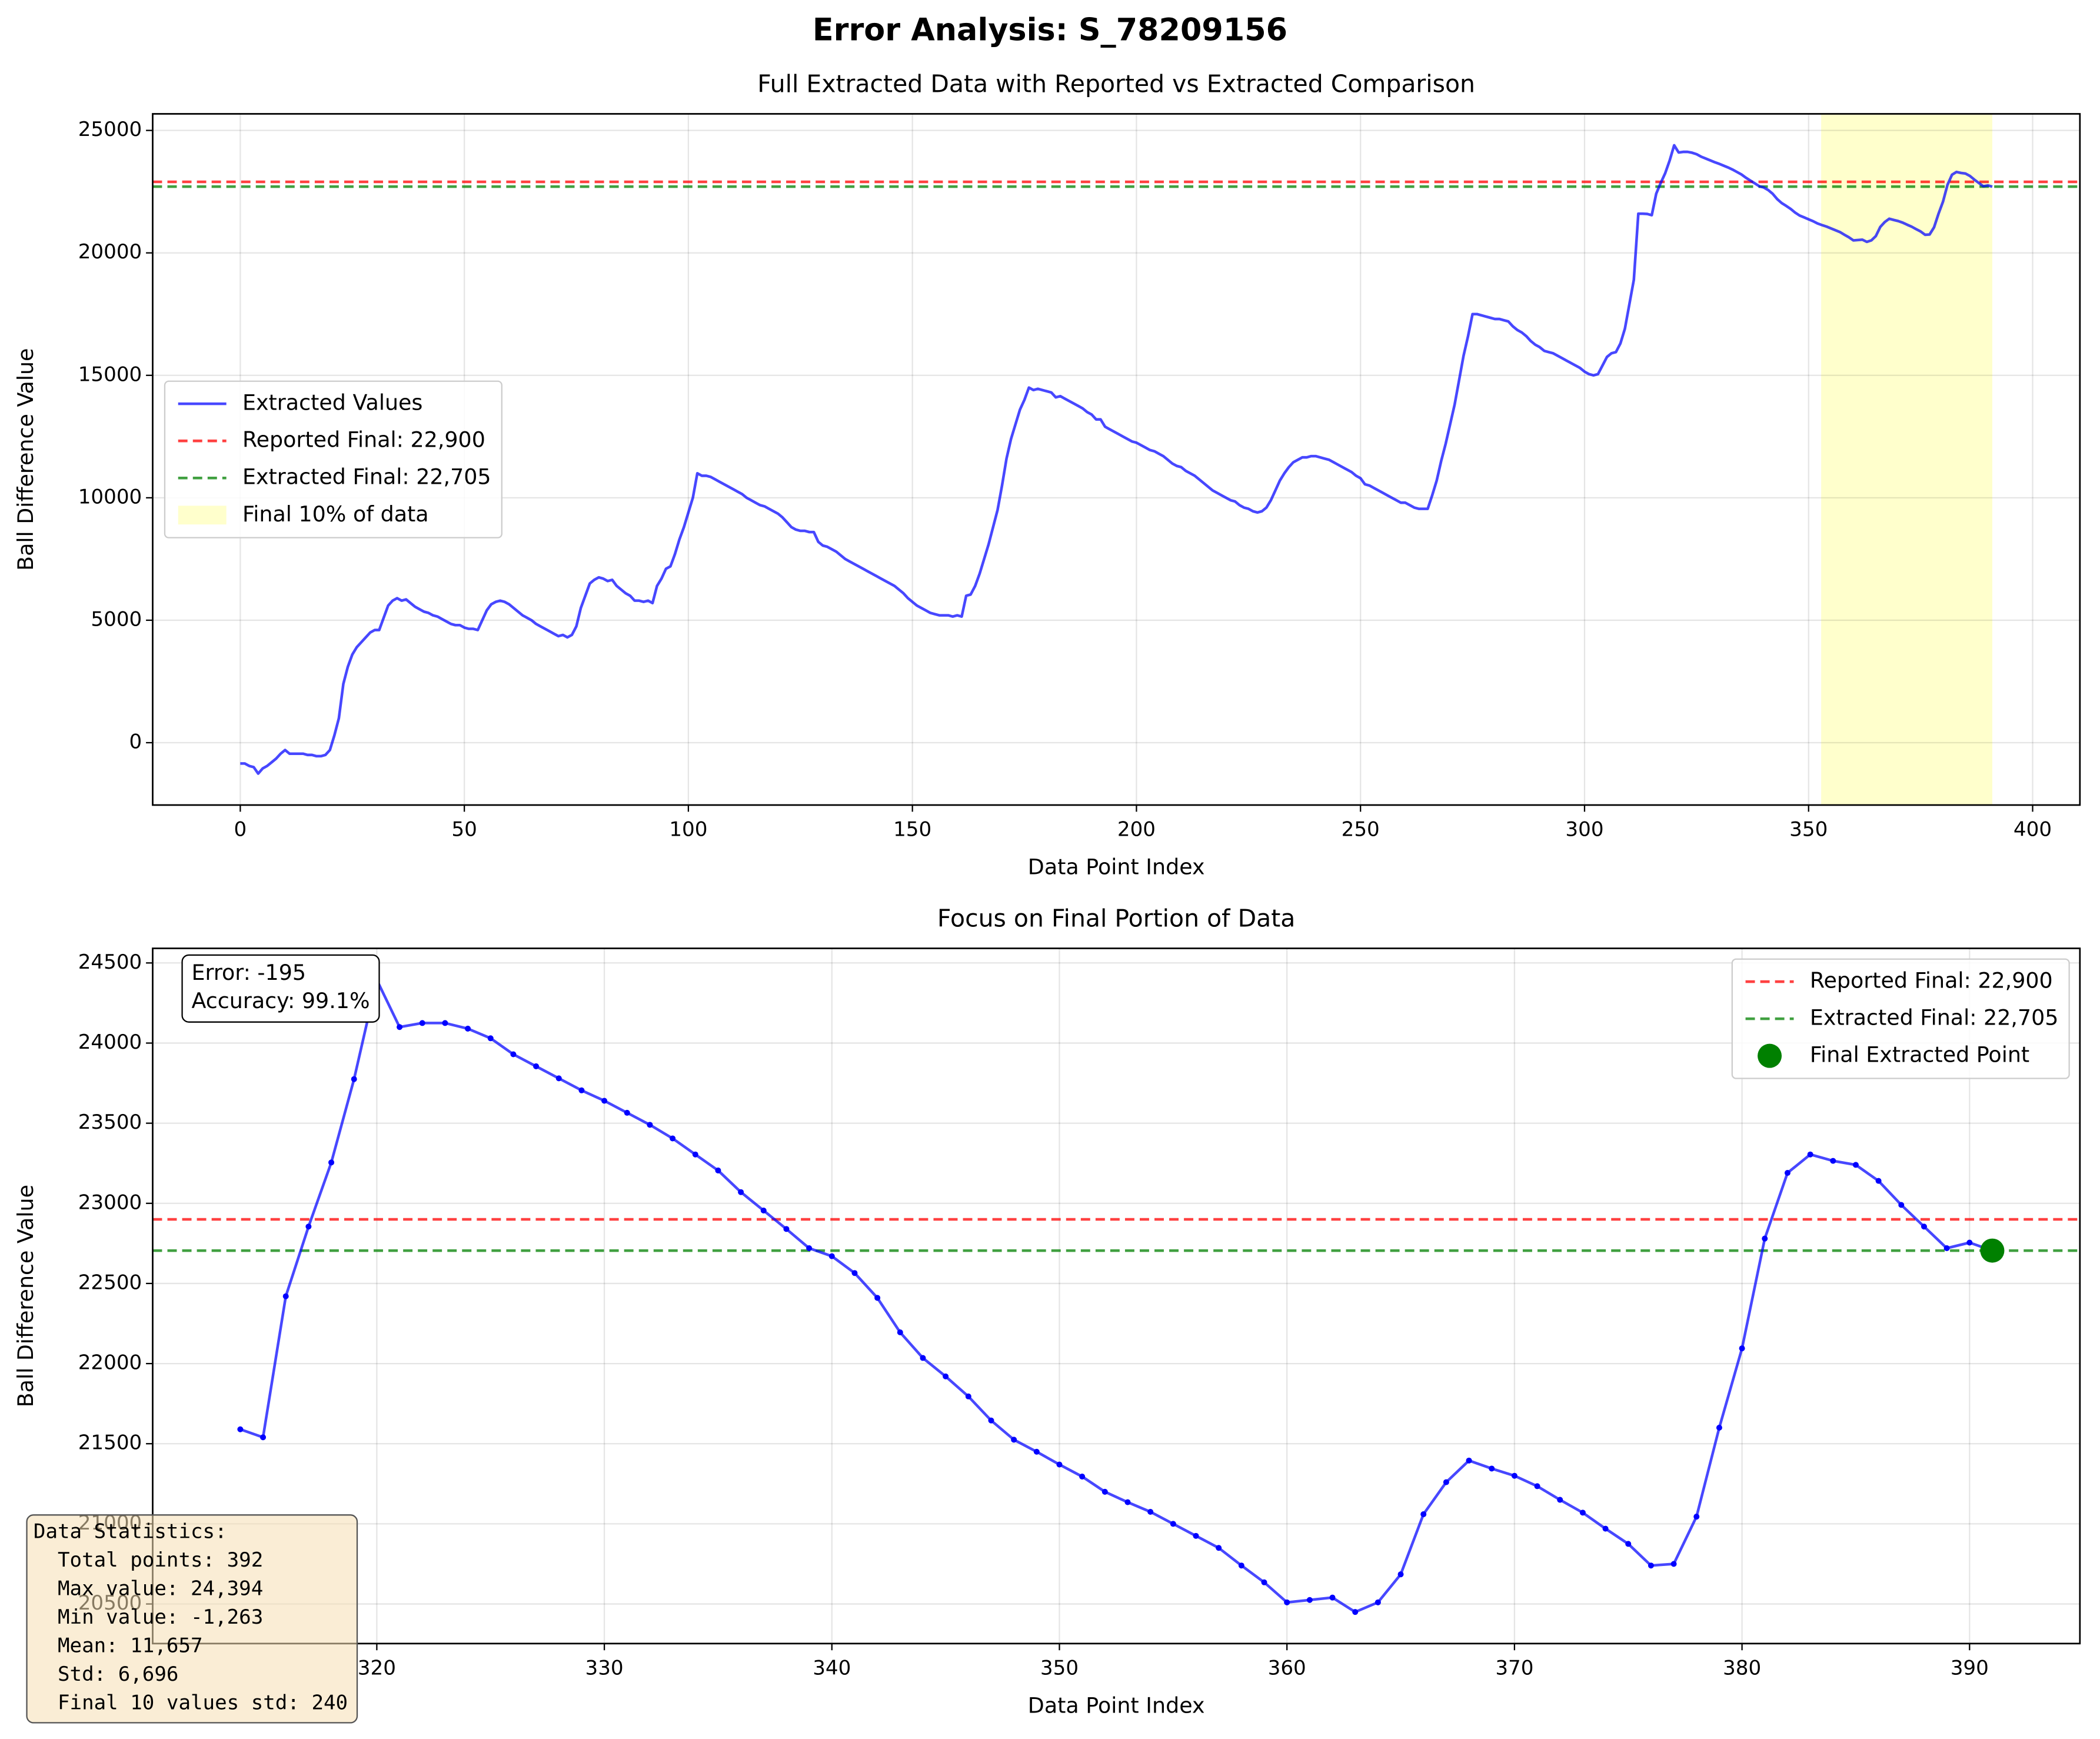 The height and width of the screenshot is (1739, 2100). What do you see at coordinates (604, 1668) in the screenshot?
I see `x-tick-label: 330` at bounding box center [604, 1668].